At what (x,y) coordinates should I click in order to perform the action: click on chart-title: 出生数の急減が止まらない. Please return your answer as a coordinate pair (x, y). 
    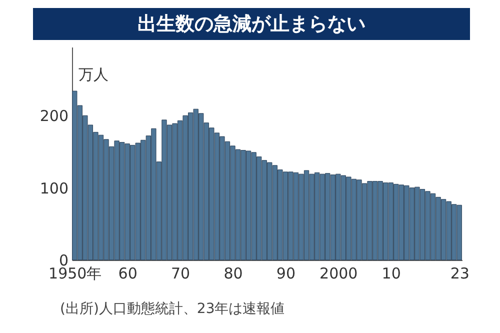
    Looking at the image, I should click on (251, 24).